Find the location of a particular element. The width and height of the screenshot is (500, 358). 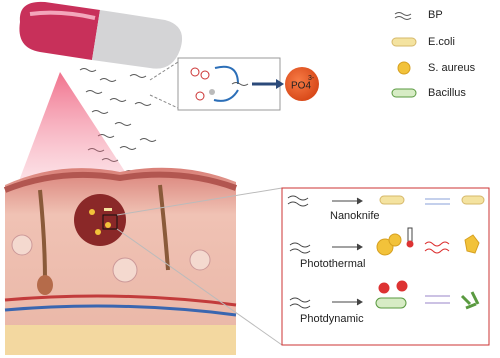

po4-charge: 3- is located at coordinates (311, 78).